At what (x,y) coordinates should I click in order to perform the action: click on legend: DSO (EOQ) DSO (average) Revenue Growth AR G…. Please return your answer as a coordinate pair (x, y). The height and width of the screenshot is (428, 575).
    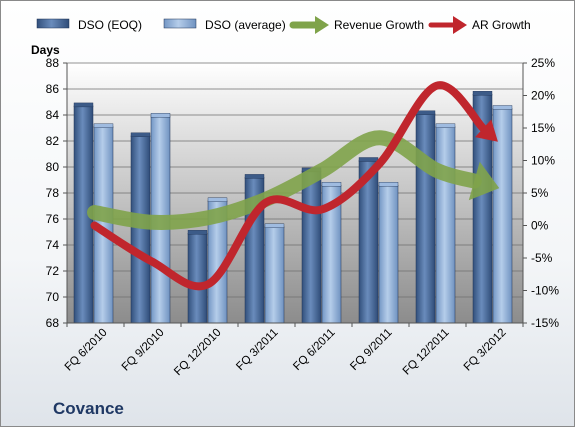
    Looking at the image, I should click on (283, 25).